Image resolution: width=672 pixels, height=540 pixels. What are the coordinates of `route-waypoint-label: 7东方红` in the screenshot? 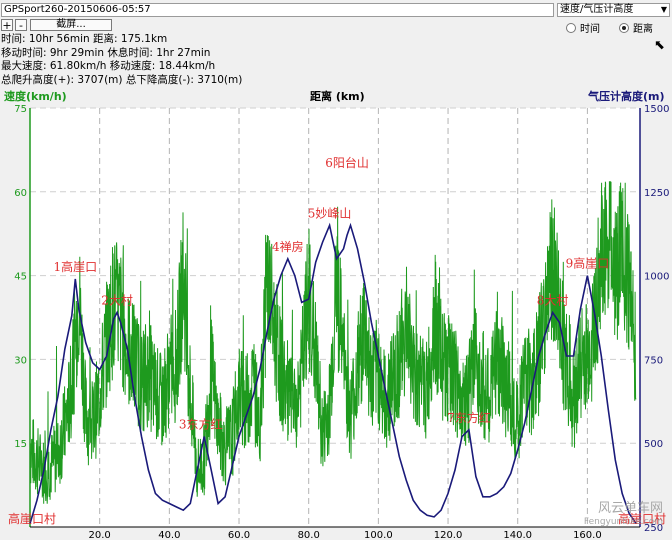 It's located at (469, 417).